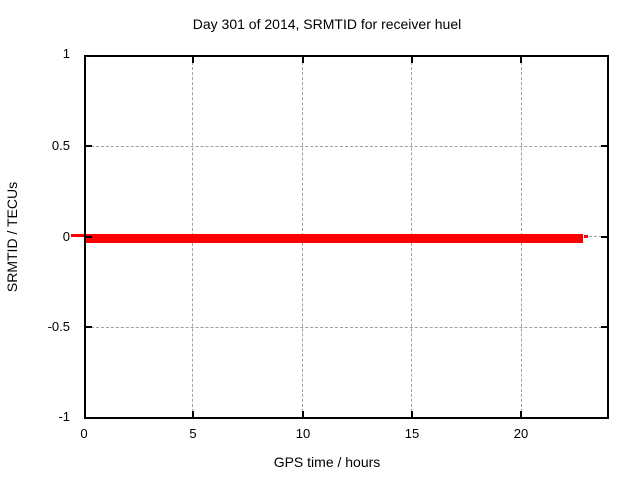 The height and width of the screenshot is (480, 640). Describe the element at coordinates (333, 238) in the screenshot. I see `series-line-srmtid` at that location.